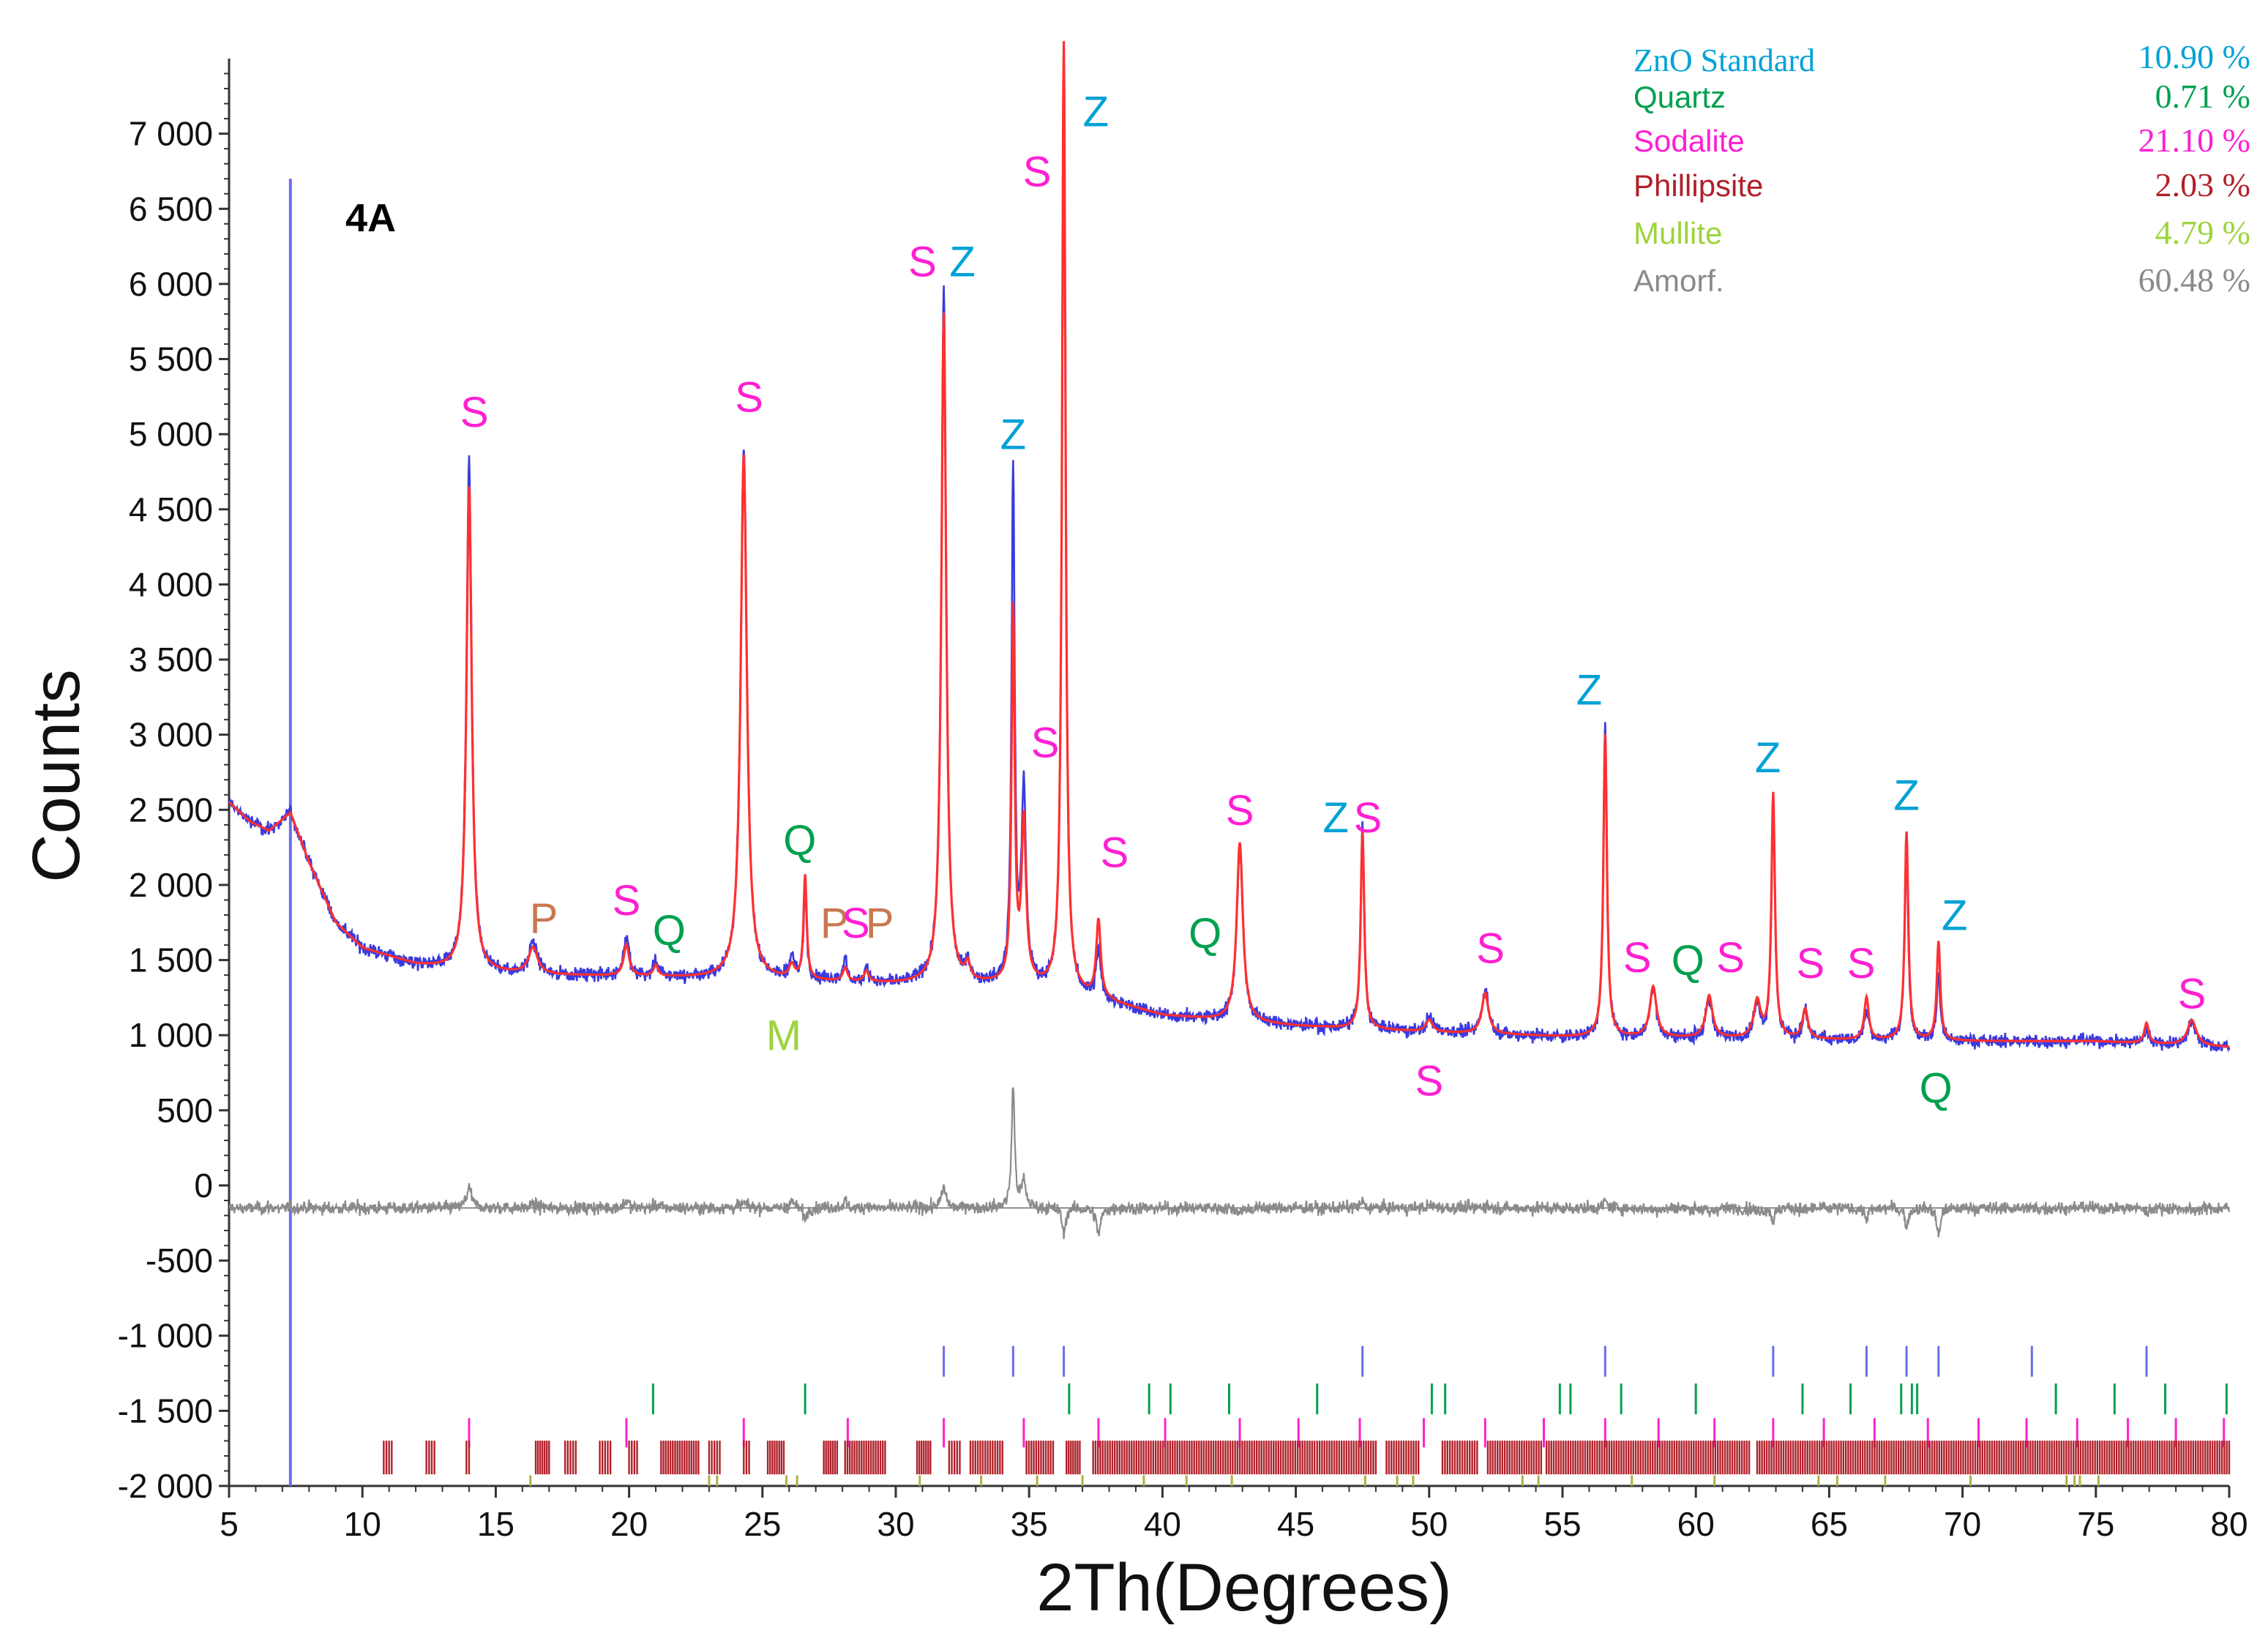  What do you see at coordinates (185, 1110) in the screenshot?
I see `y-tick-label: 500` at bounding box center [185, 1110].